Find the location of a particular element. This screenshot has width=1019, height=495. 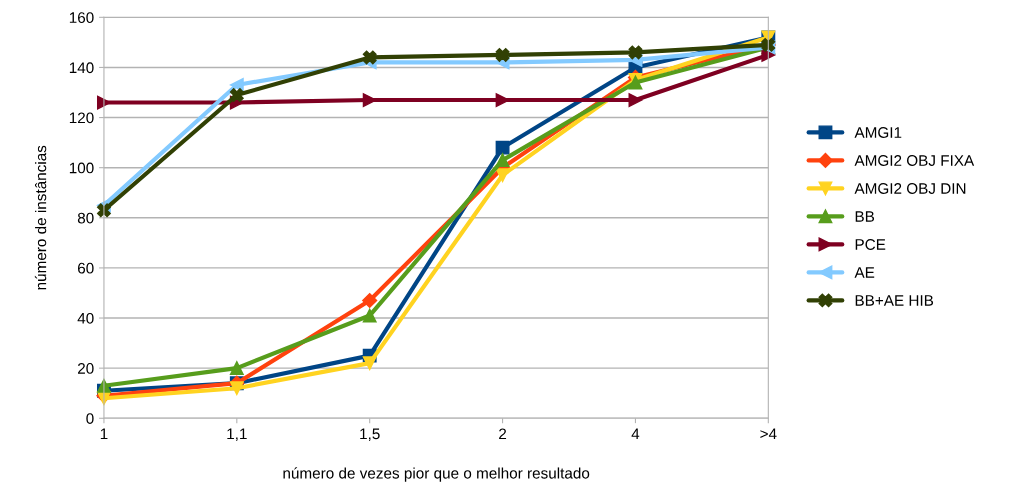

y-tick-label: 160 is located at coordinates (81, 18).